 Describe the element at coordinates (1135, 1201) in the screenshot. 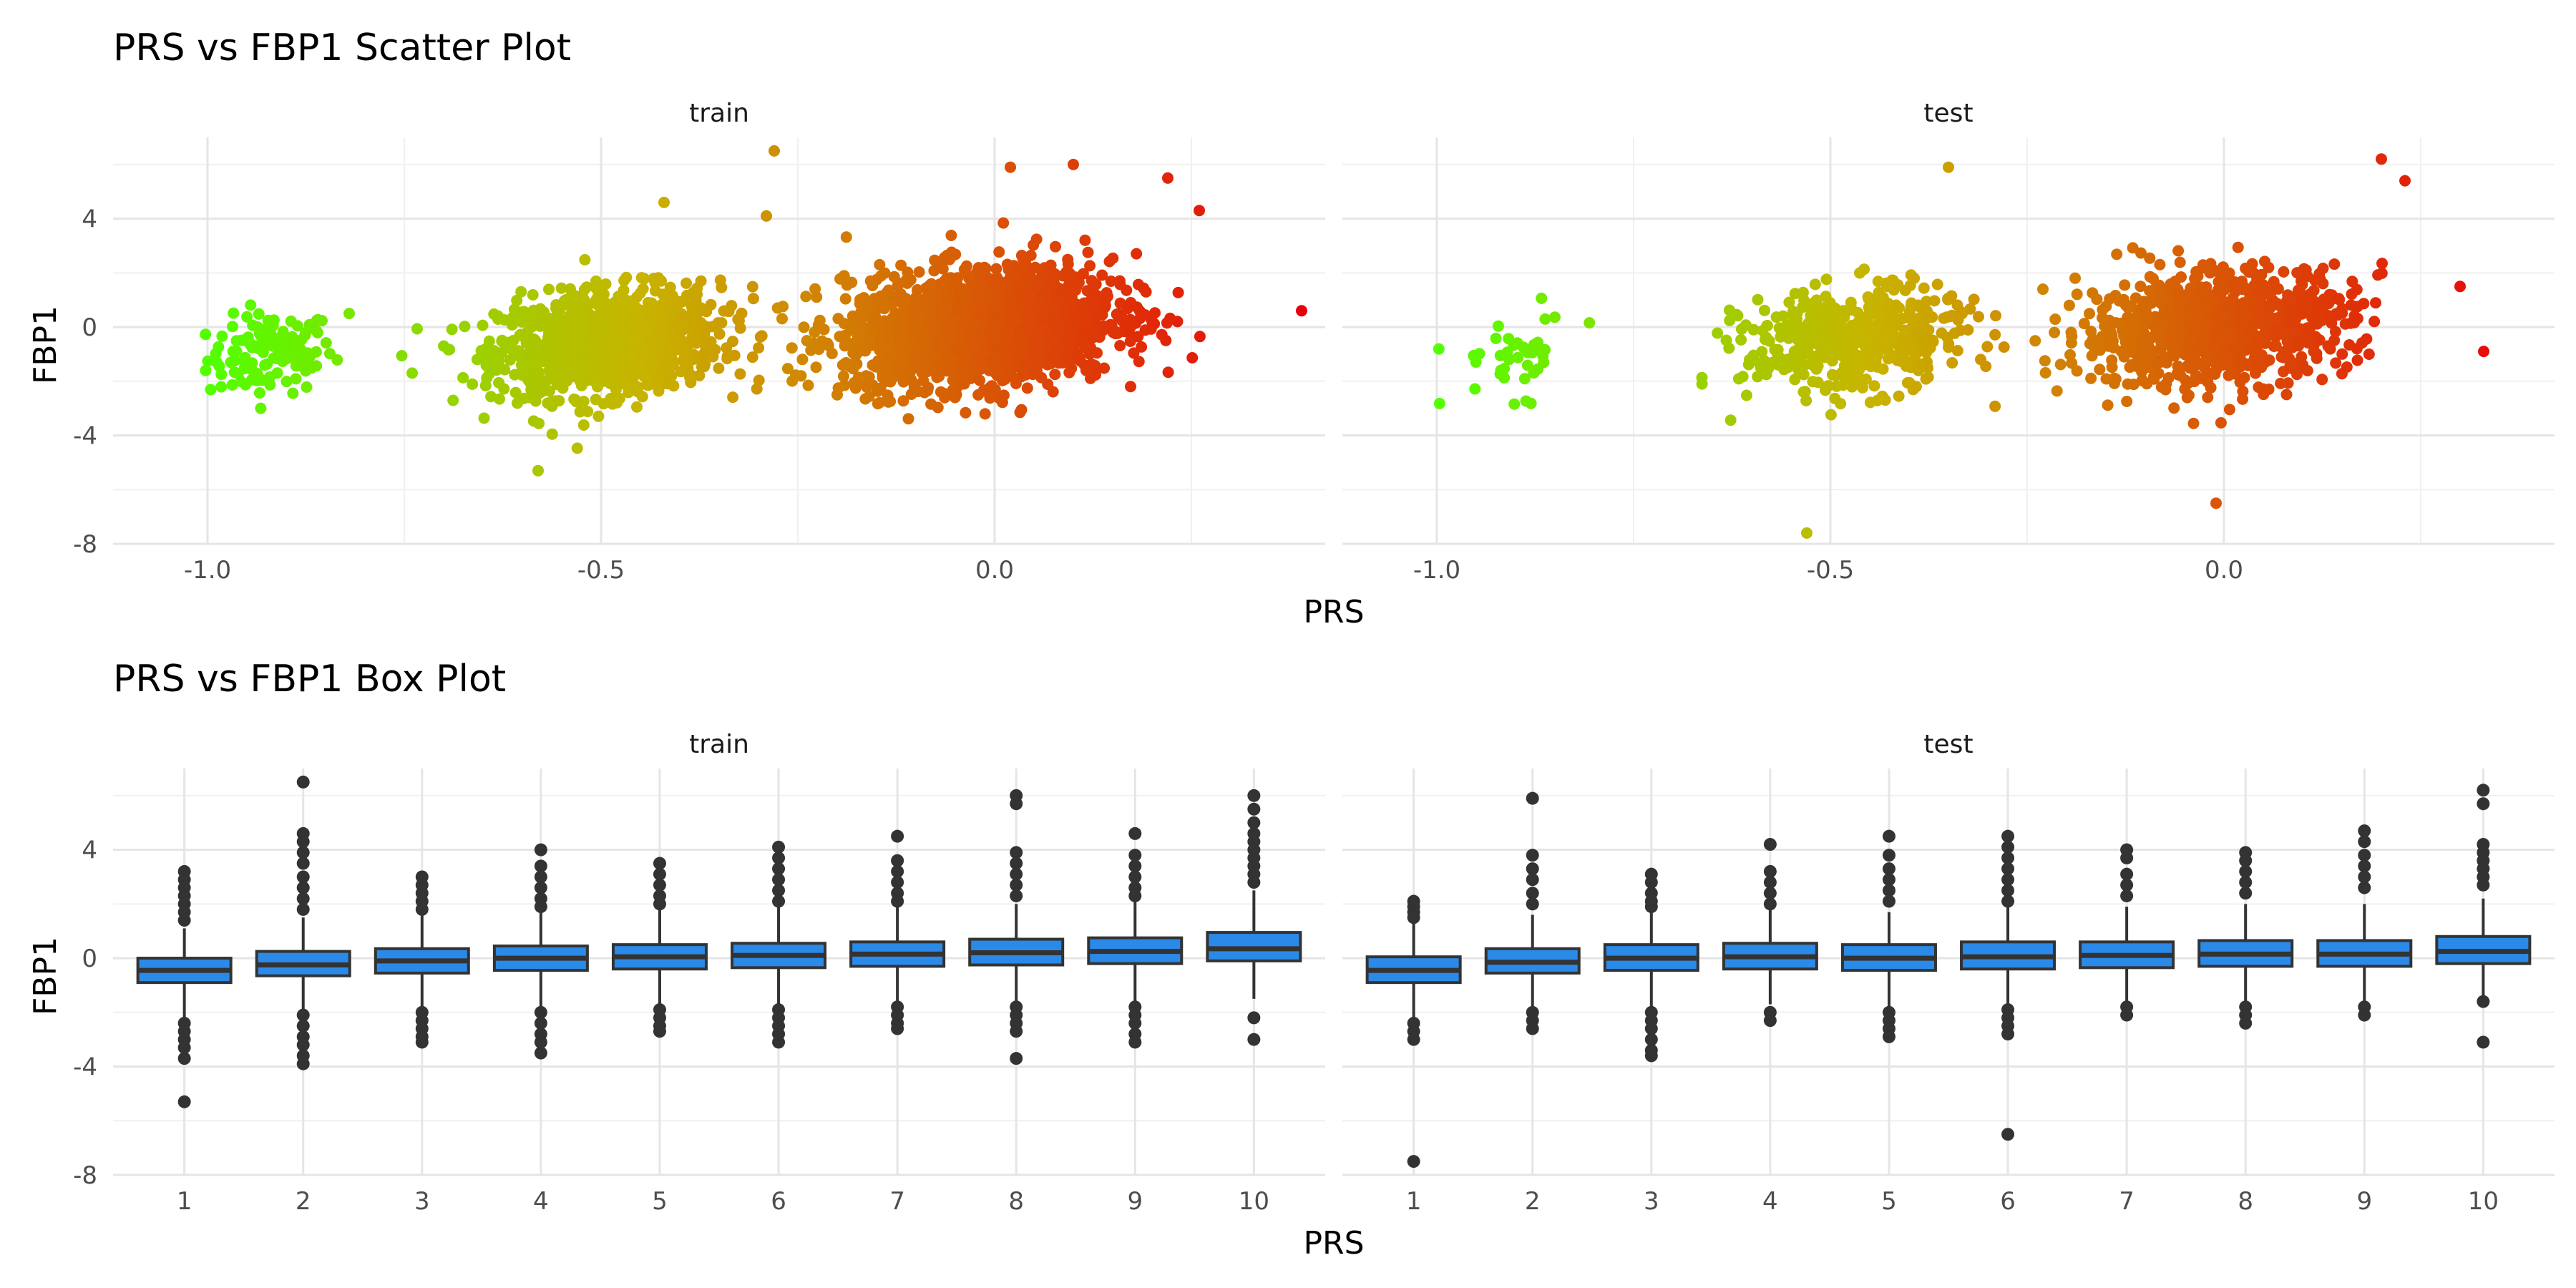

I see `box-x-tick-label: 9` at that location.